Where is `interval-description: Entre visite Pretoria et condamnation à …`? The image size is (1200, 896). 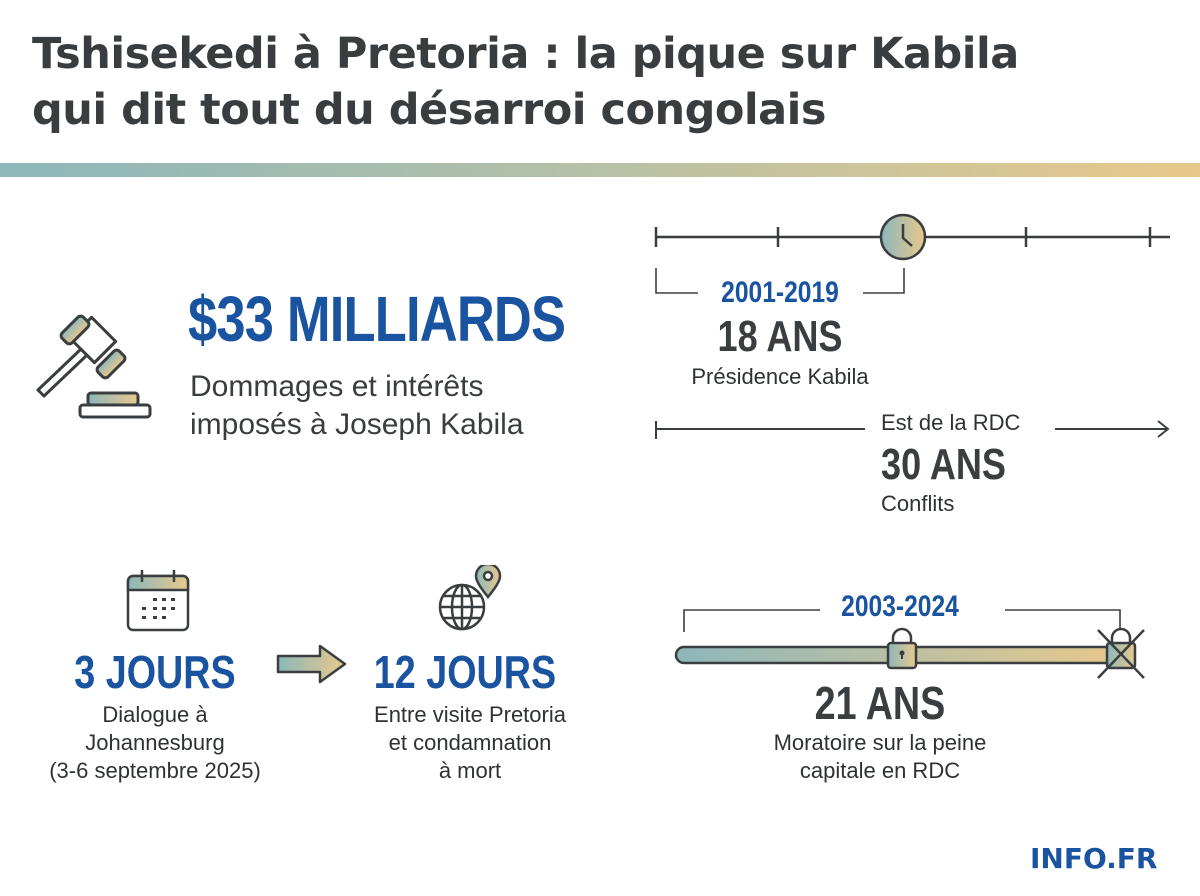 interval-description: Entre visite Pretoria et condamnation à … is located at coordinates (470, 742).